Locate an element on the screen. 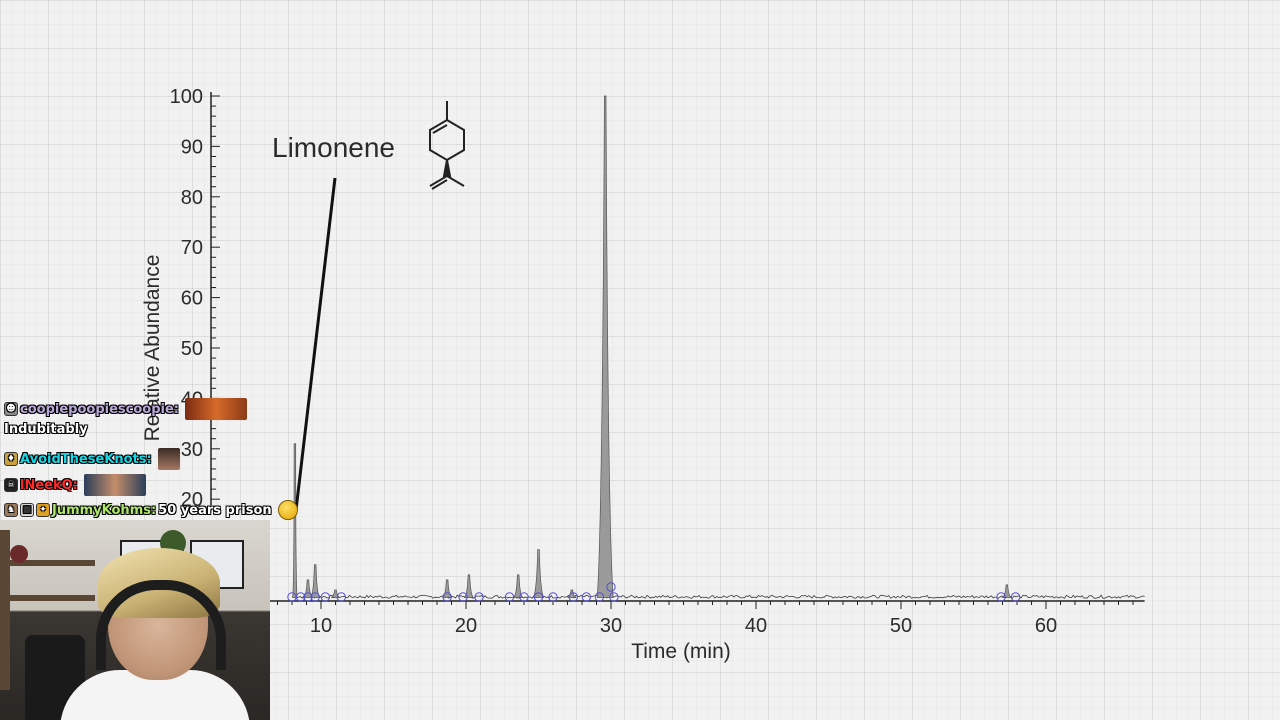 The image size is (1280, 720). baseline-trace is located at coordinates (718, 596).